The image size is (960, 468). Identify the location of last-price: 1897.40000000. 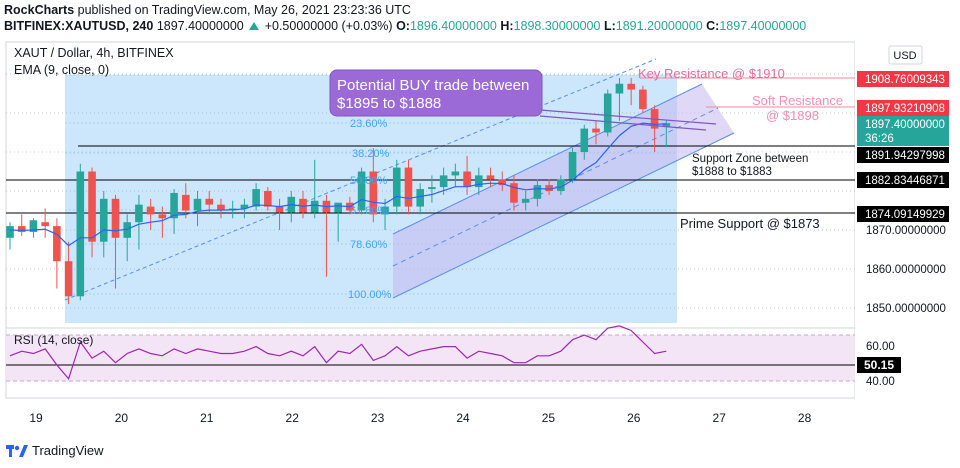
(200, 26).